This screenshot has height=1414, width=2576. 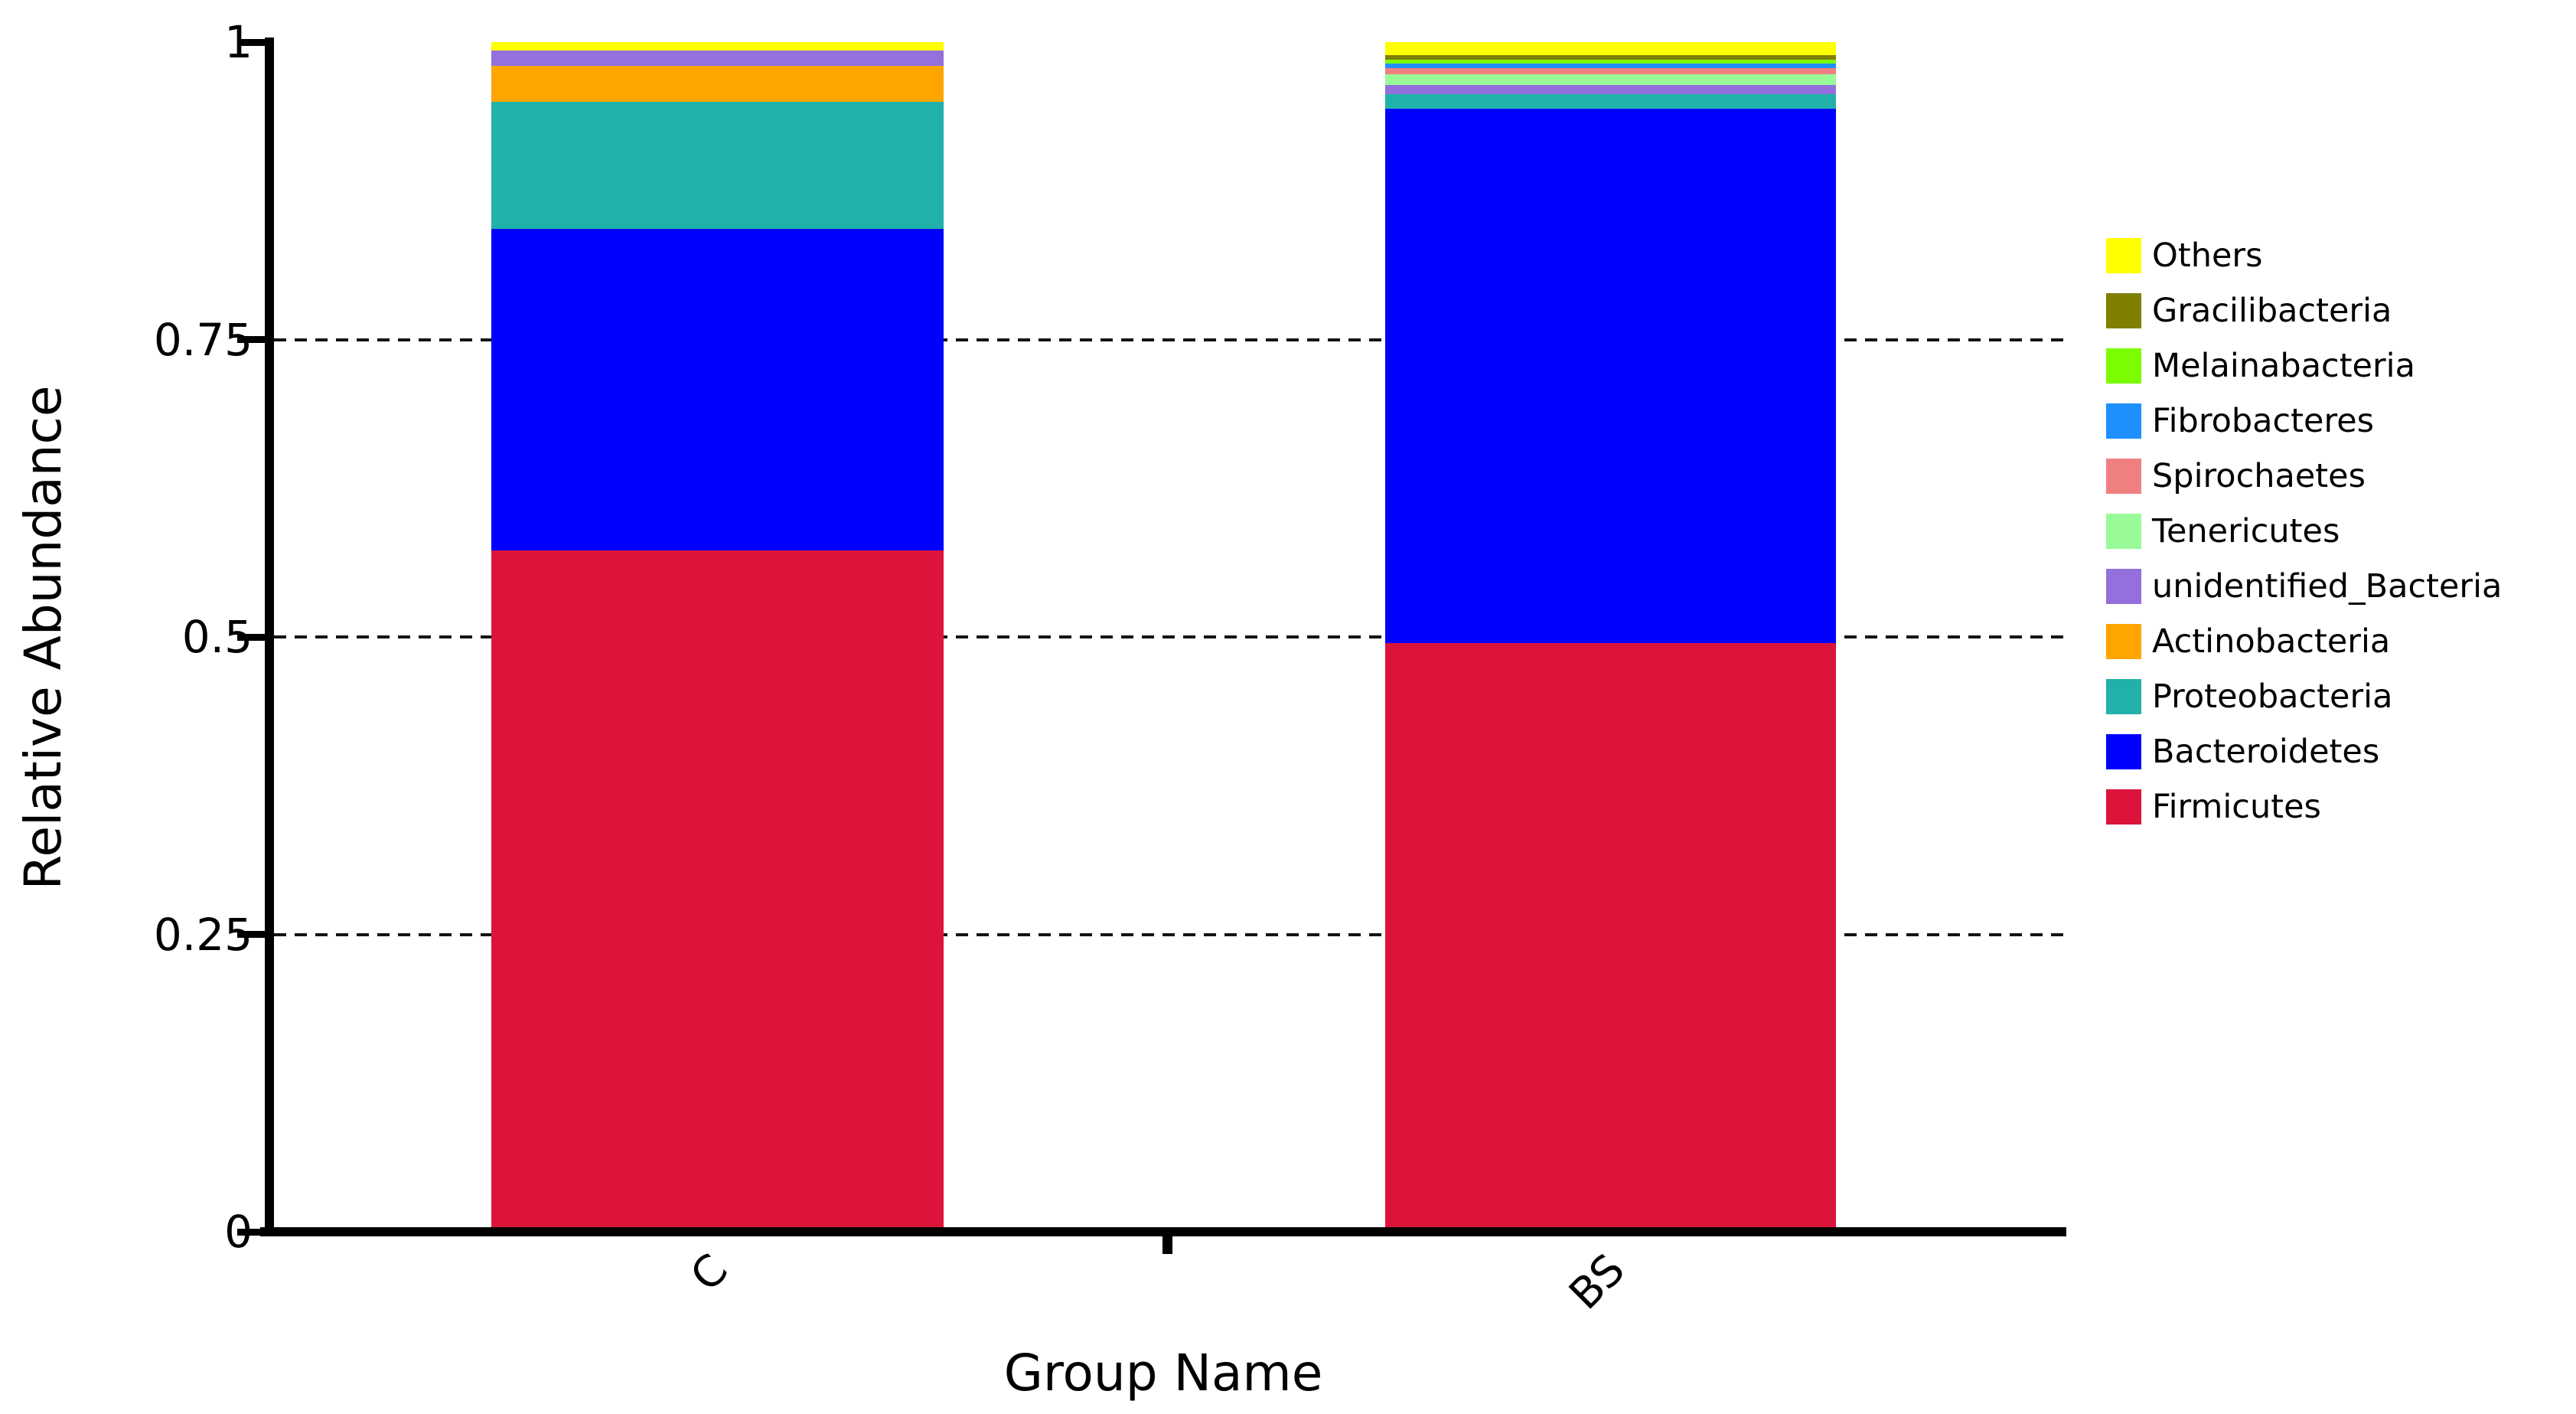 What do you see at coordinates (1163, 1373) in the screenshot?
I see `x-axis-title: Group Name` at bounding box center [1163, 1373].